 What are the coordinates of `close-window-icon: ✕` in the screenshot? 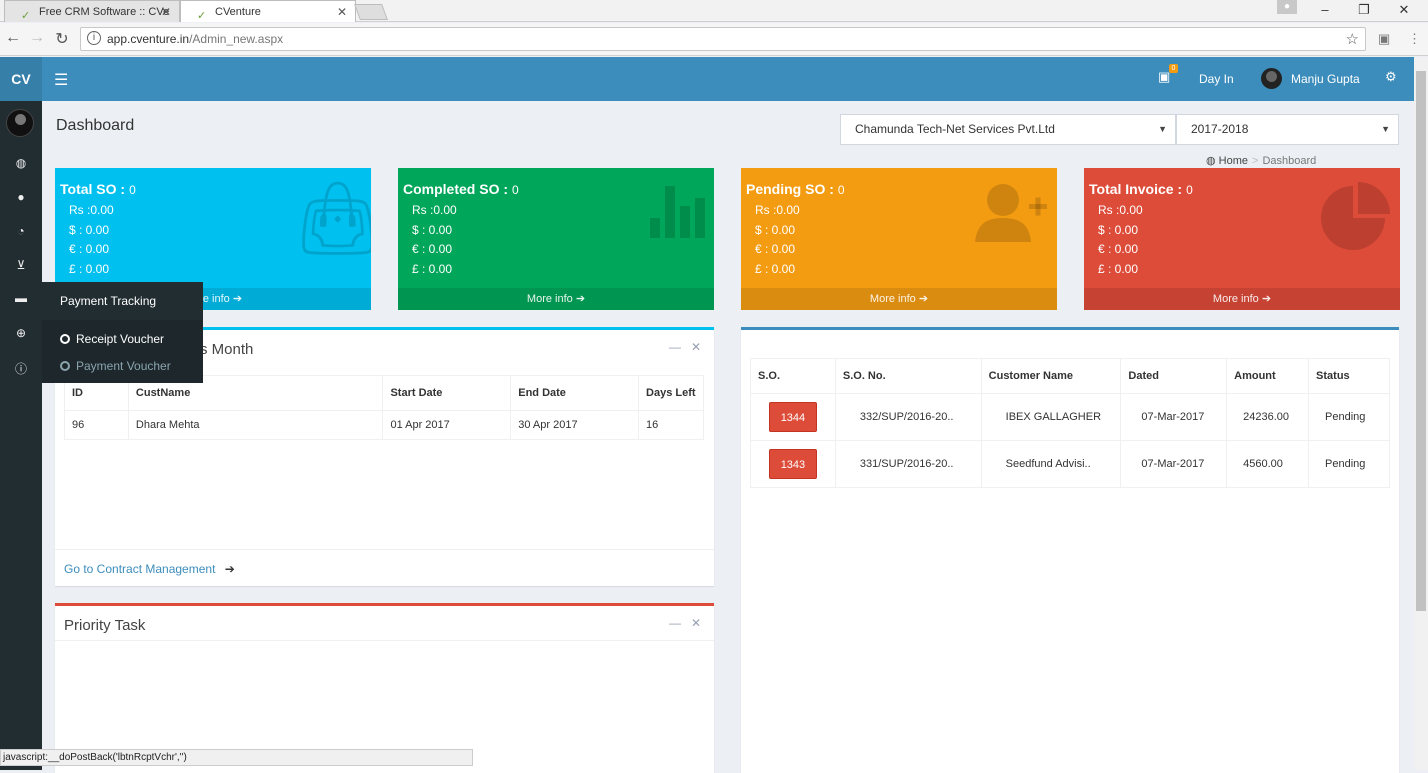 It's located at (1404, 9).